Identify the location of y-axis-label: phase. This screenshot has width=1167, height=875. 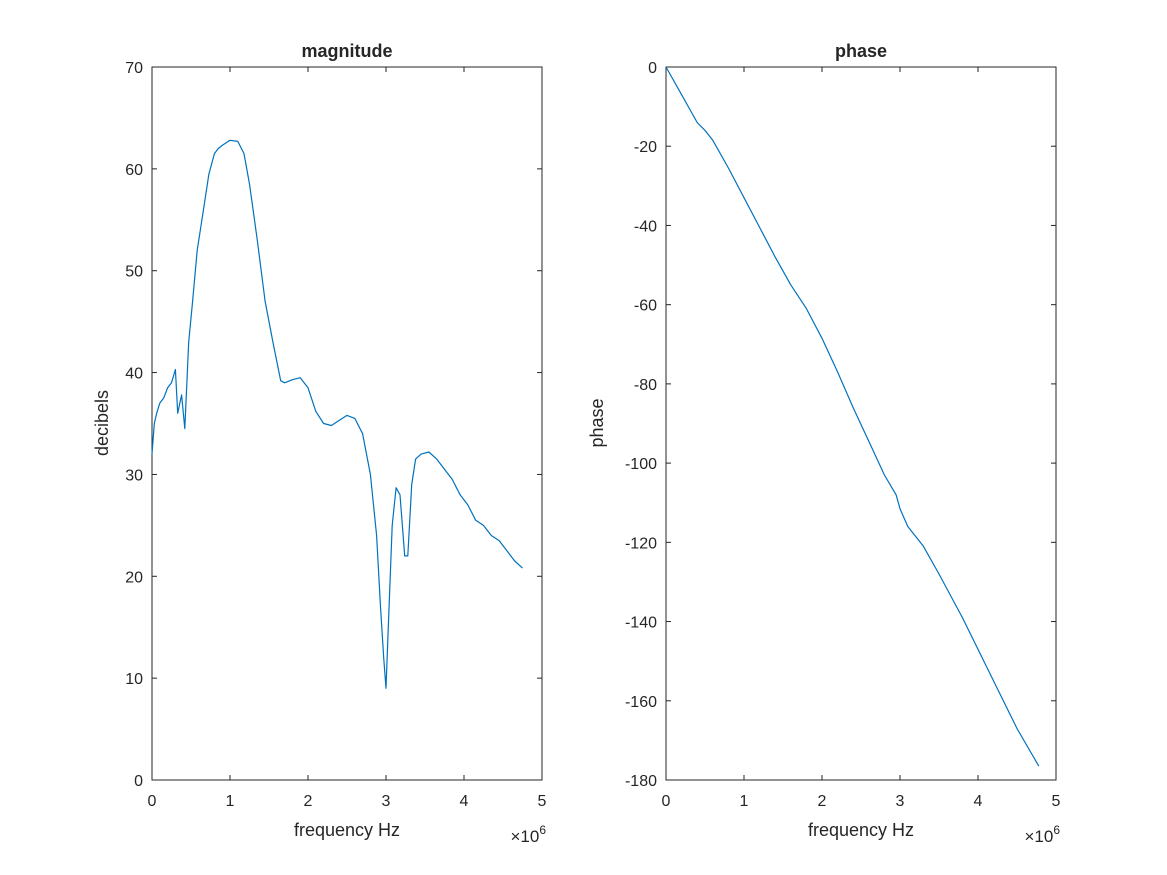
(597, 422).